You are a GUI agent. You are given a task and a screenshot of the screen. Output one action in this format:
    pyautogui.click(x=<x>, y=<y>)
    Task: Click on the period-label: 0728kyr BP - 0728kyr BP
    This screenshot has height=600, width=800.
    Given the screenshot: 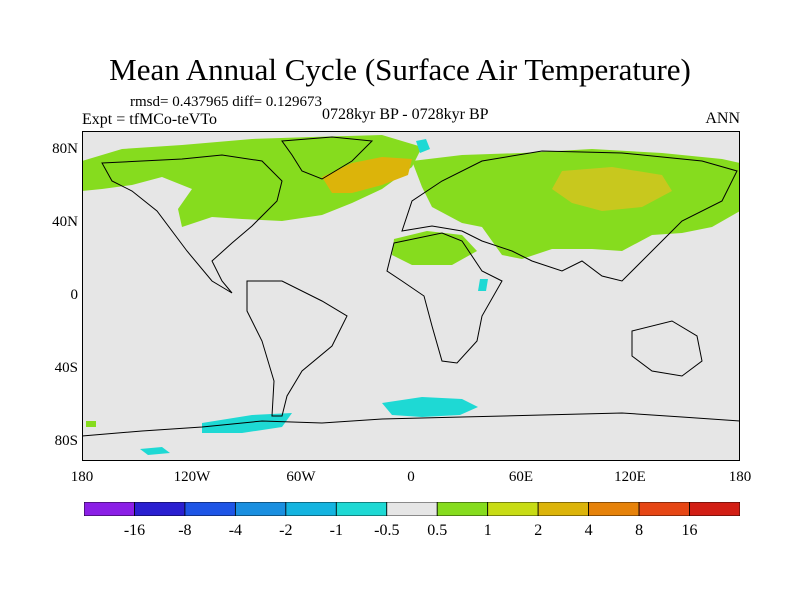 What is the action you would take?
    pyautogui.click(x=405, y=114)
    